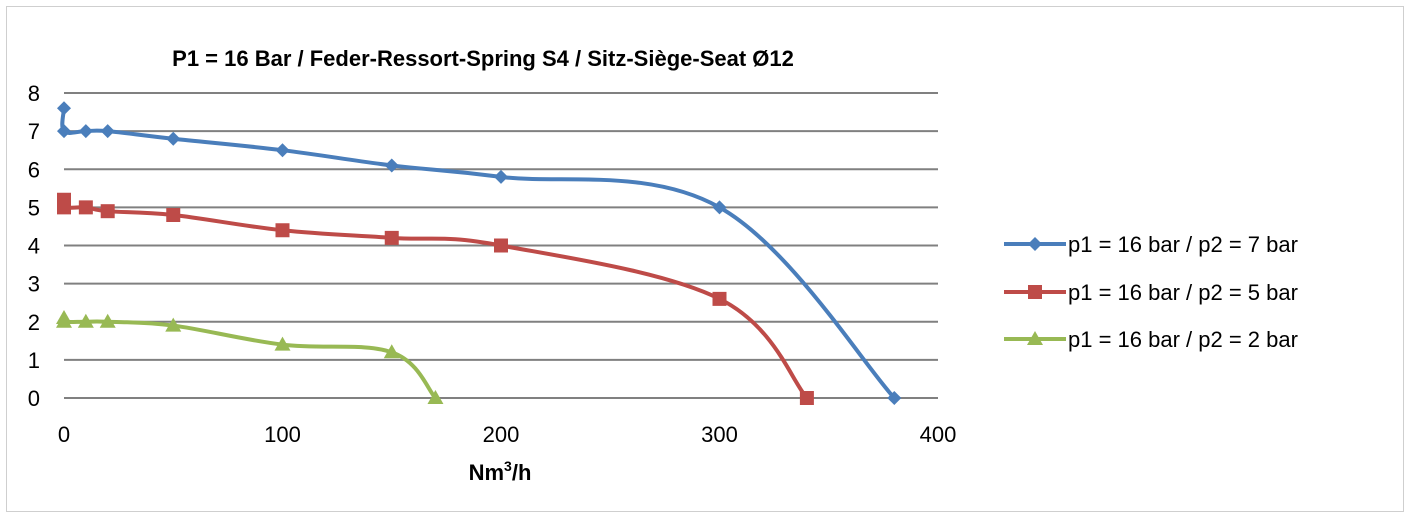 The height and width of the screenshot is (518, 1412). Describe the element at coordinates (34, 284) in the screenshot. I see `y-tick-label: 3` at that location.